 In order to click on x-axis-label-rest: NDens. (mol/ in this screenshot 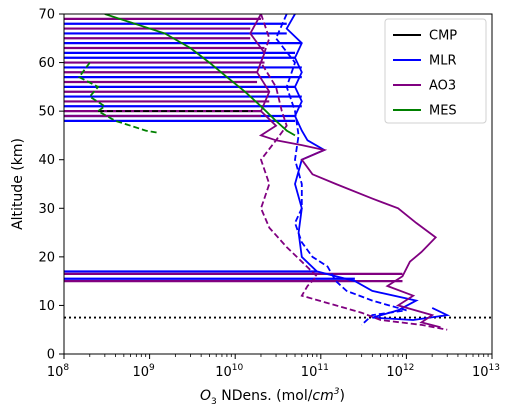, I will do `click(265, 396)`.